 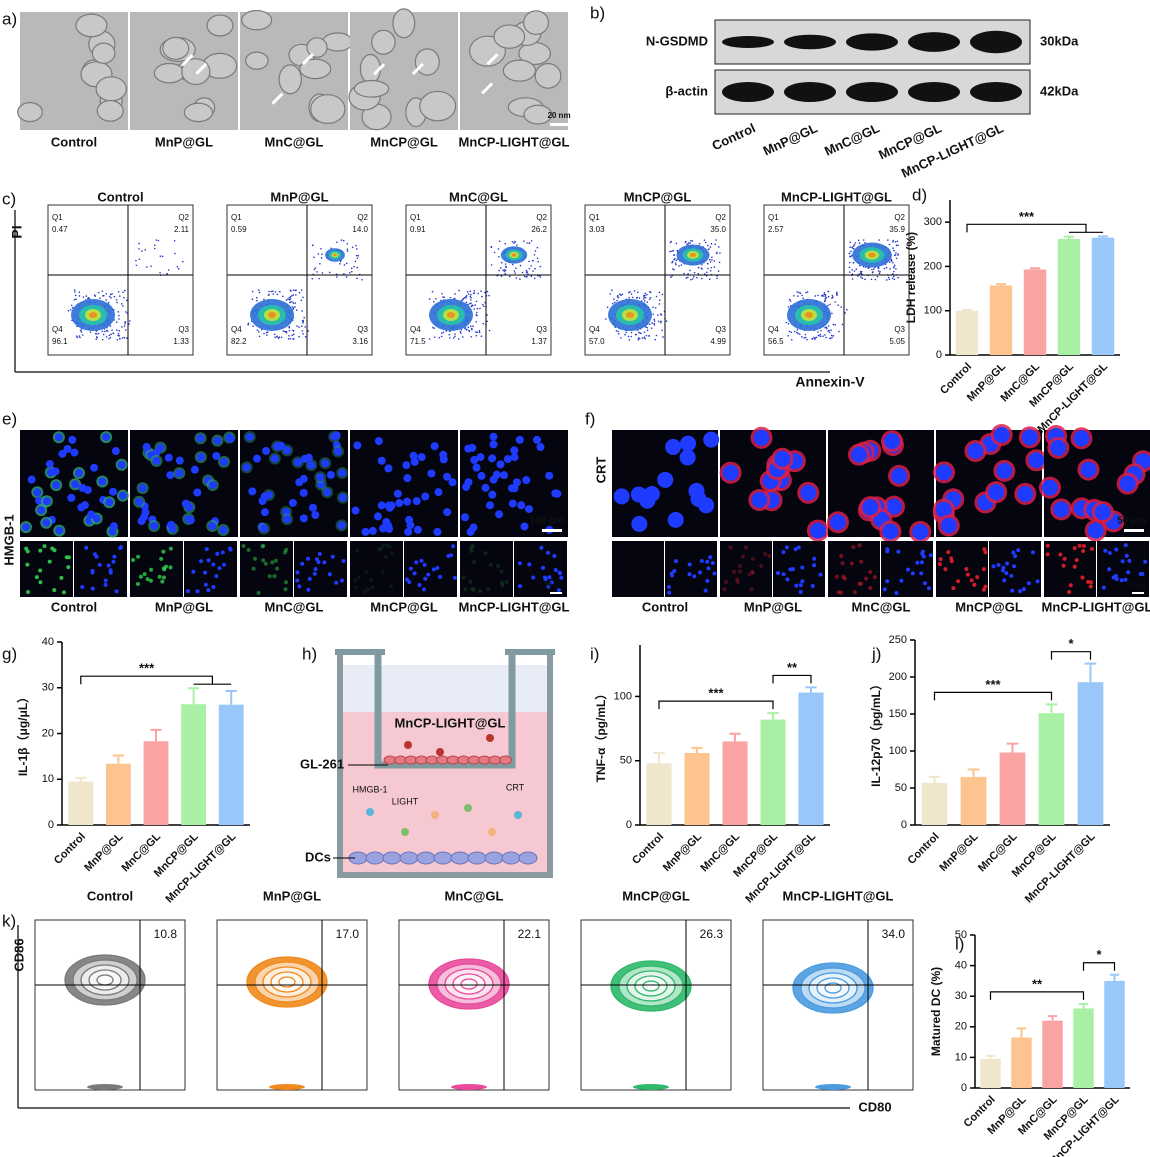 What do you see at coordinates (415, 329) in the screenshot?
I see `quadrant-name: Q4` at bounding box center [415, 329].